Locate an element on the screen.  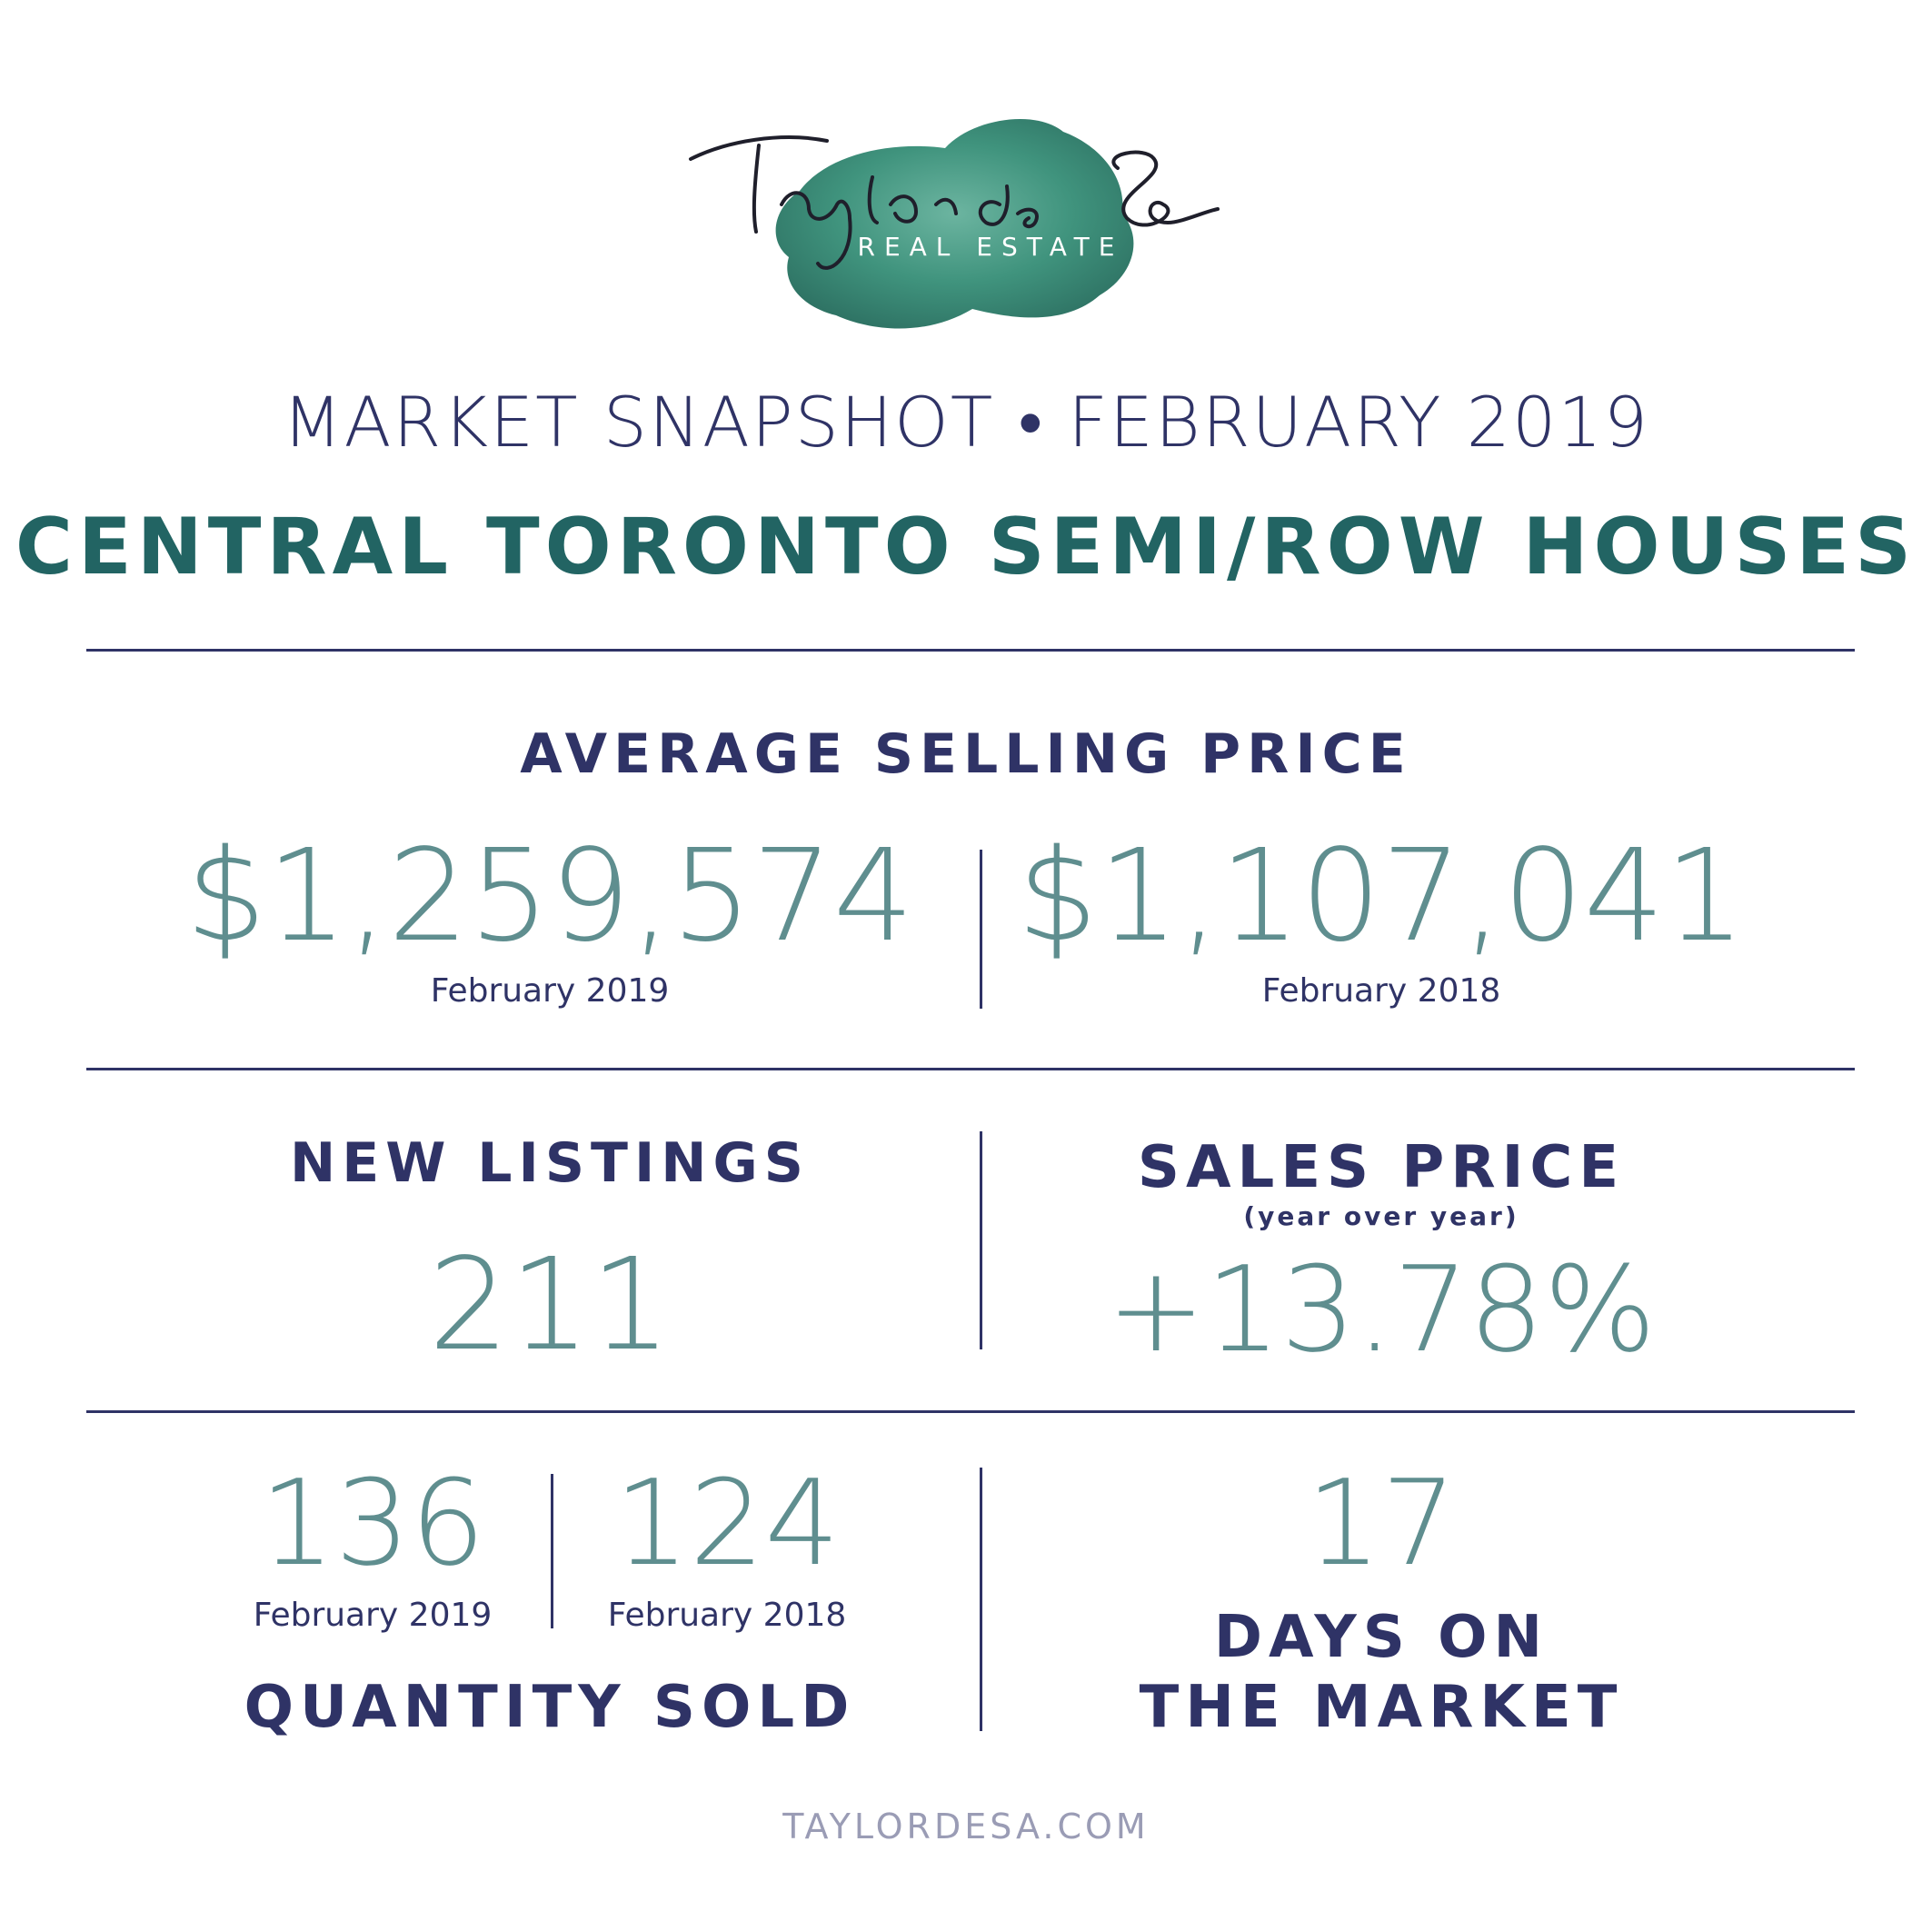
days-on-market-heading-line1: DAYS ON is located at coordinates (1381, 1637).